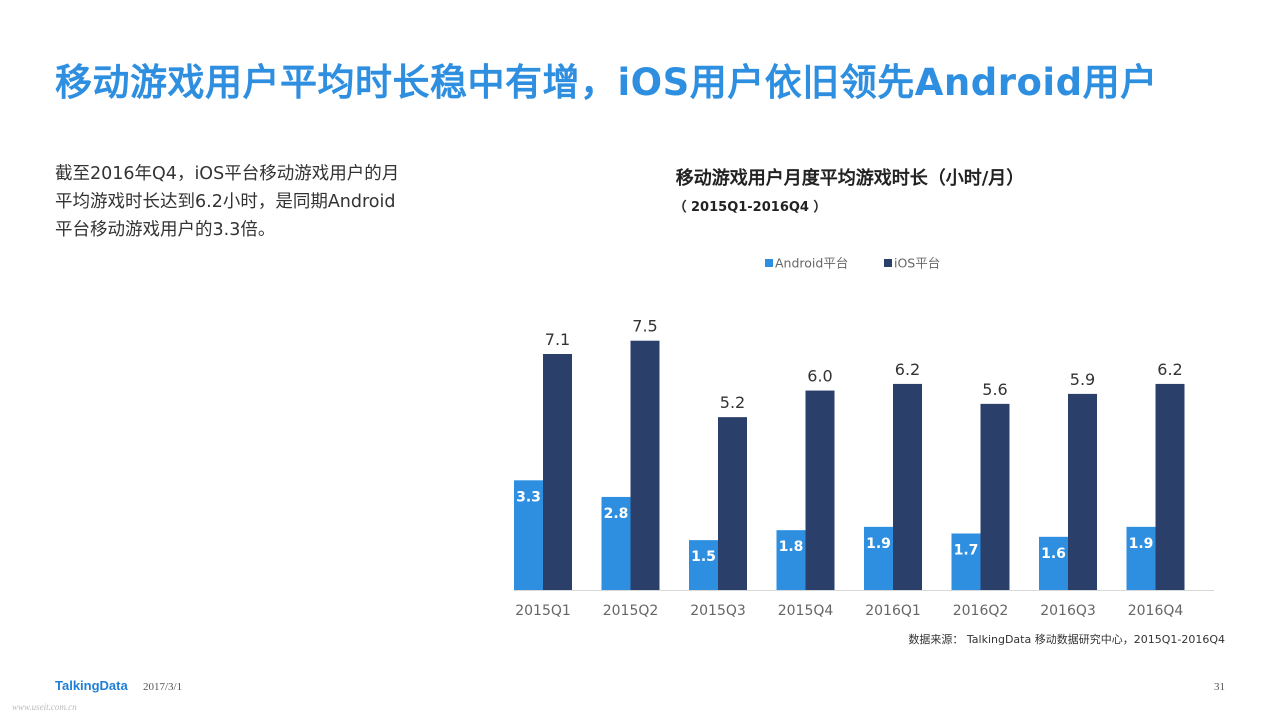 The height and width of the screenshot is (719, 1280). What do you see at coordinates (163, 687) in the screenshot?
I see `footer-date: 2017/3/1` at bounding box center [163, 687].